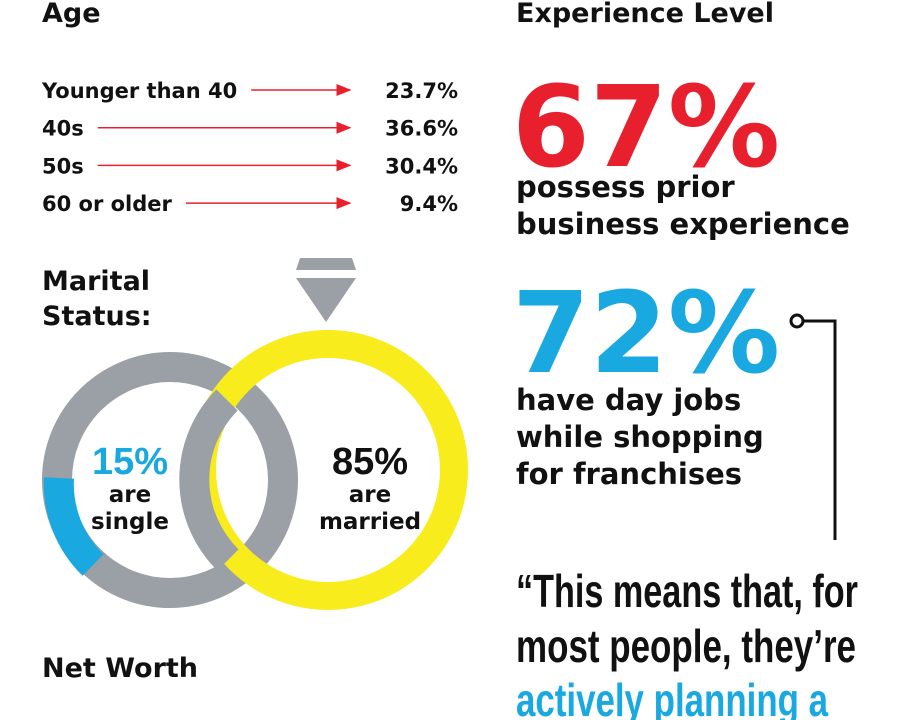 The image size is (906, 720). What do you see at coordinates (130, 462) in the screenshot?
I see `single-percent: 15%` at bounding box center [130, 462].